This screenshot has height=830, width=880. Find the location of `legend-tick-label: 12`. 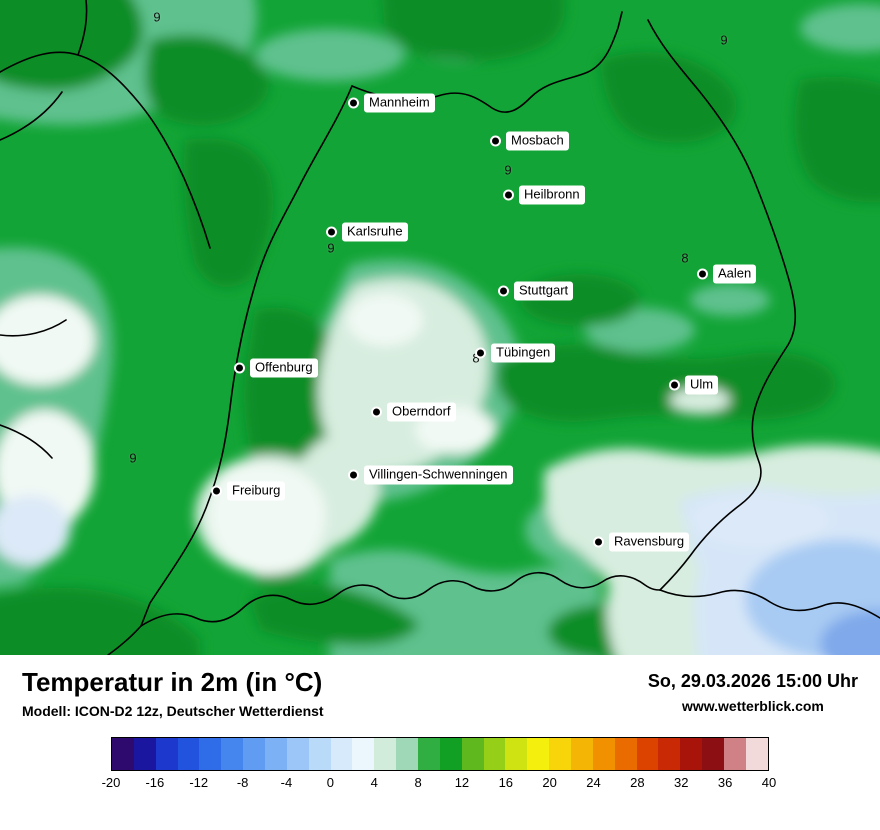

legend-tick-label: 12 is located at coordinates (462, 782).